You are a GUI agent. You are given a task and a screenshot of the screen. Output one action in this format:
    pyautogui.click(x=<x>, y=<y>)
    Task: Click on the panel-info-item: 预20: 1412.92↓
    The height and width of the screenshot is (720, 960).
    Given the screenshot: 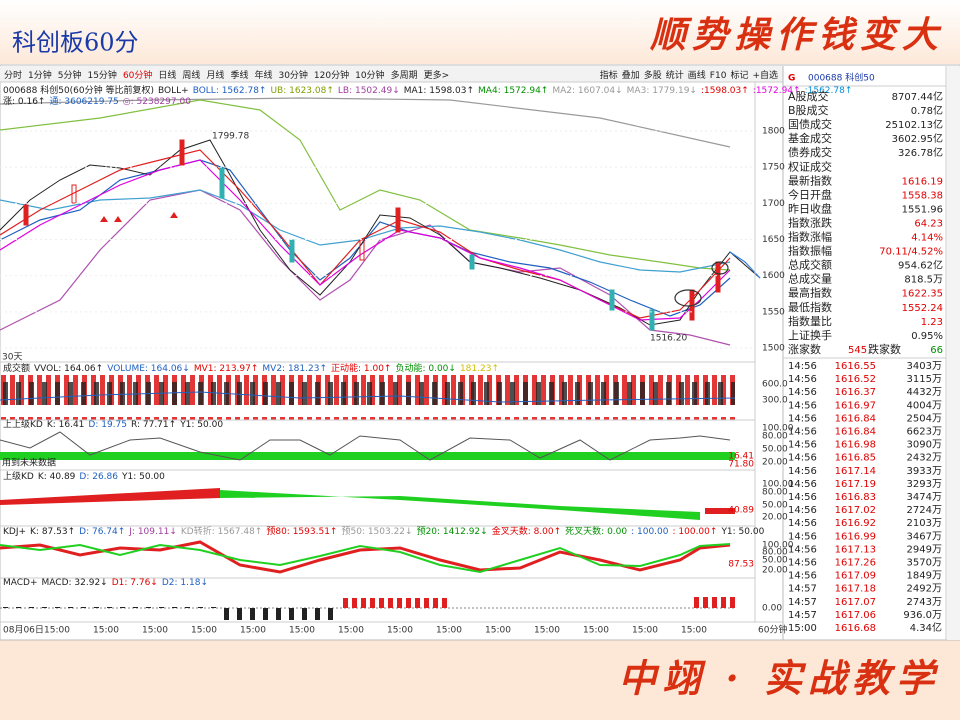 What is the action you would take?
    pyautogui.click(x=452, y=531)
    